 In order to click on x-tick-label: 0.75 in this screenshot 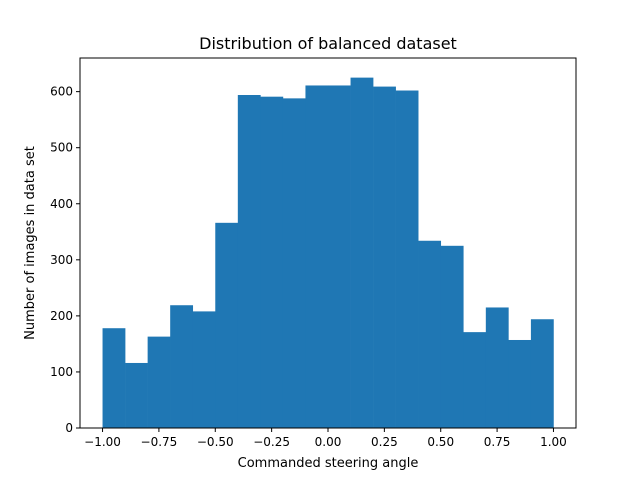, I will do `click(497, 442)`.